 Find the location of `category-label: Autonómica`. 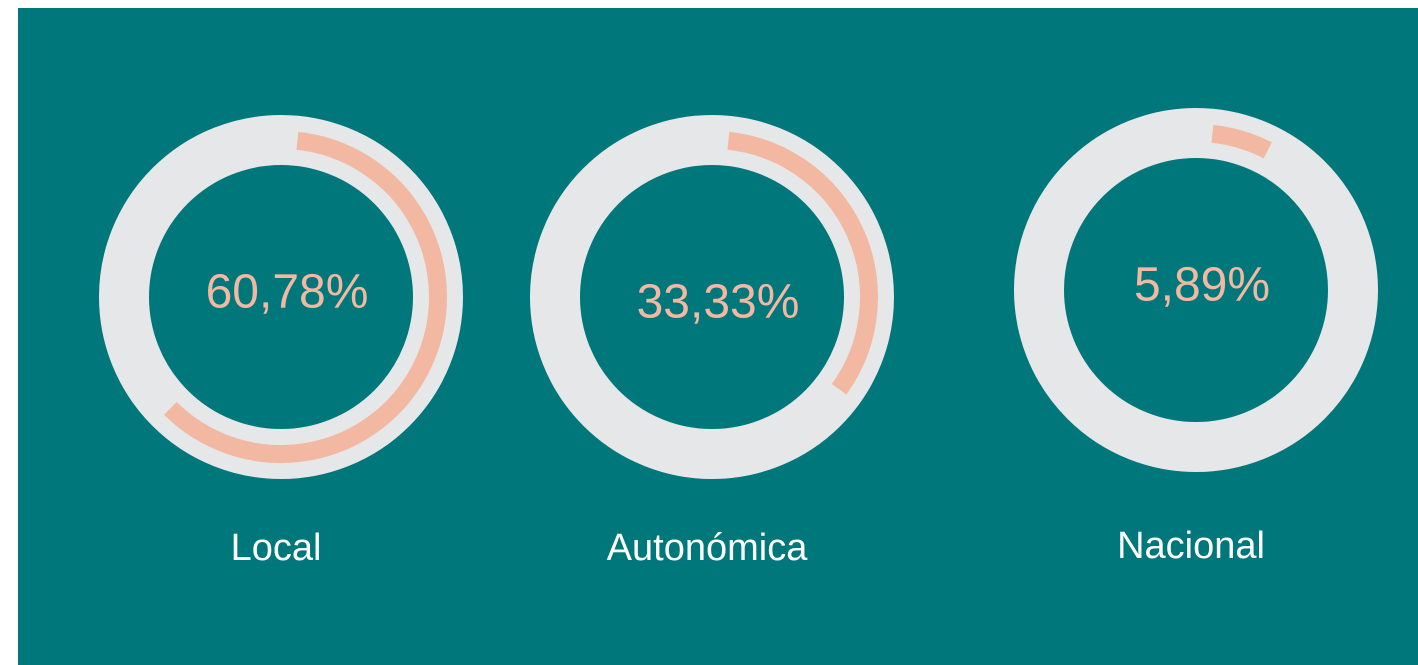

category-label: Autonómica is located at coordinates (708, 548).